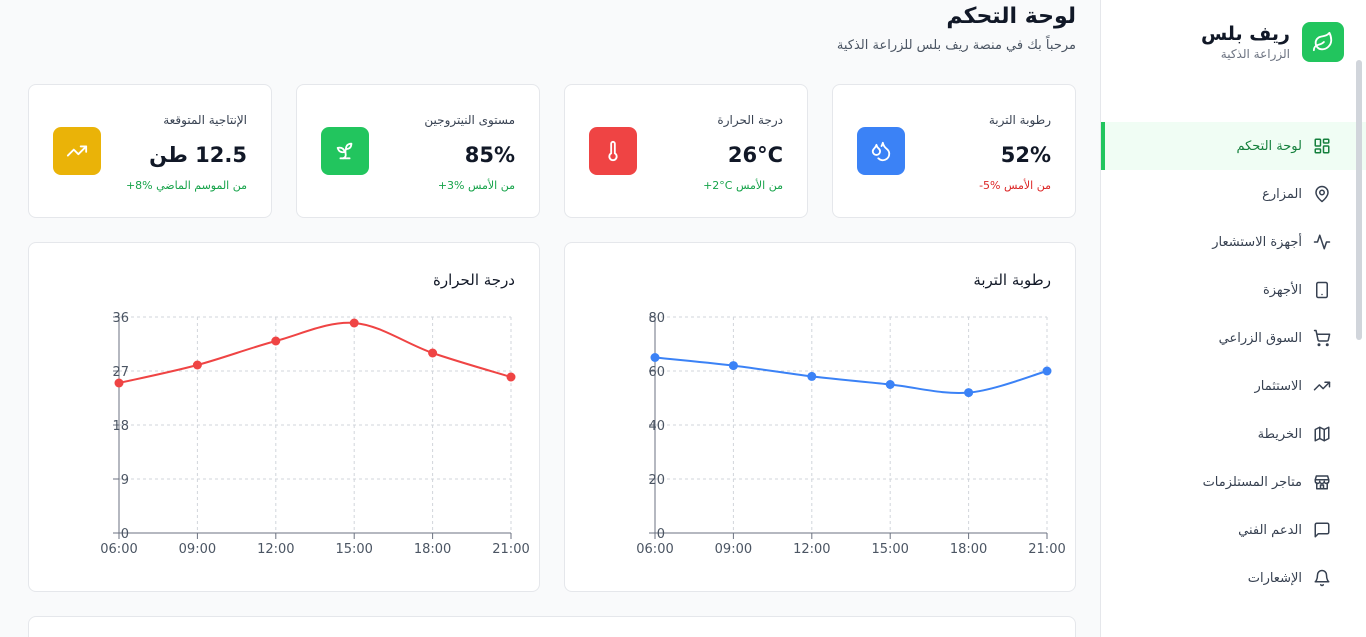 Image resolution: width=1366 pixels, height=637 pixels. I want to click on bottom-card, so click(552, 626).